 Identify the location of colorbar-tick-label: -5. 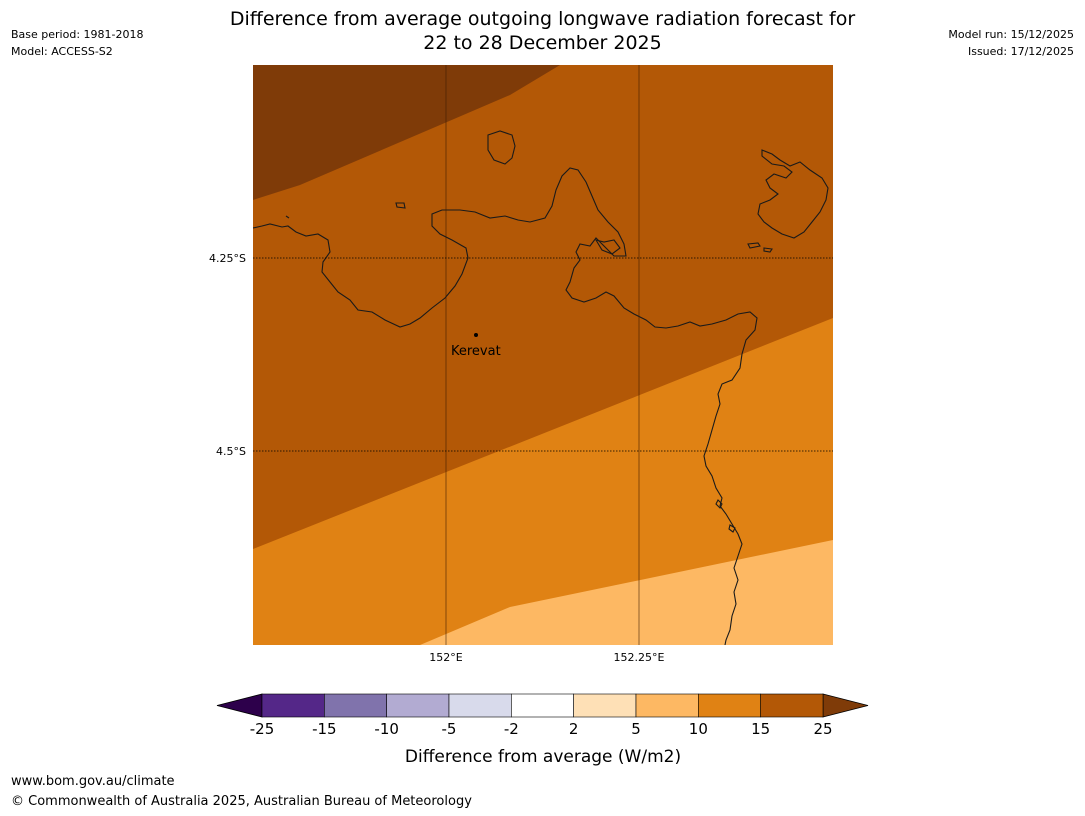
(449, 729).